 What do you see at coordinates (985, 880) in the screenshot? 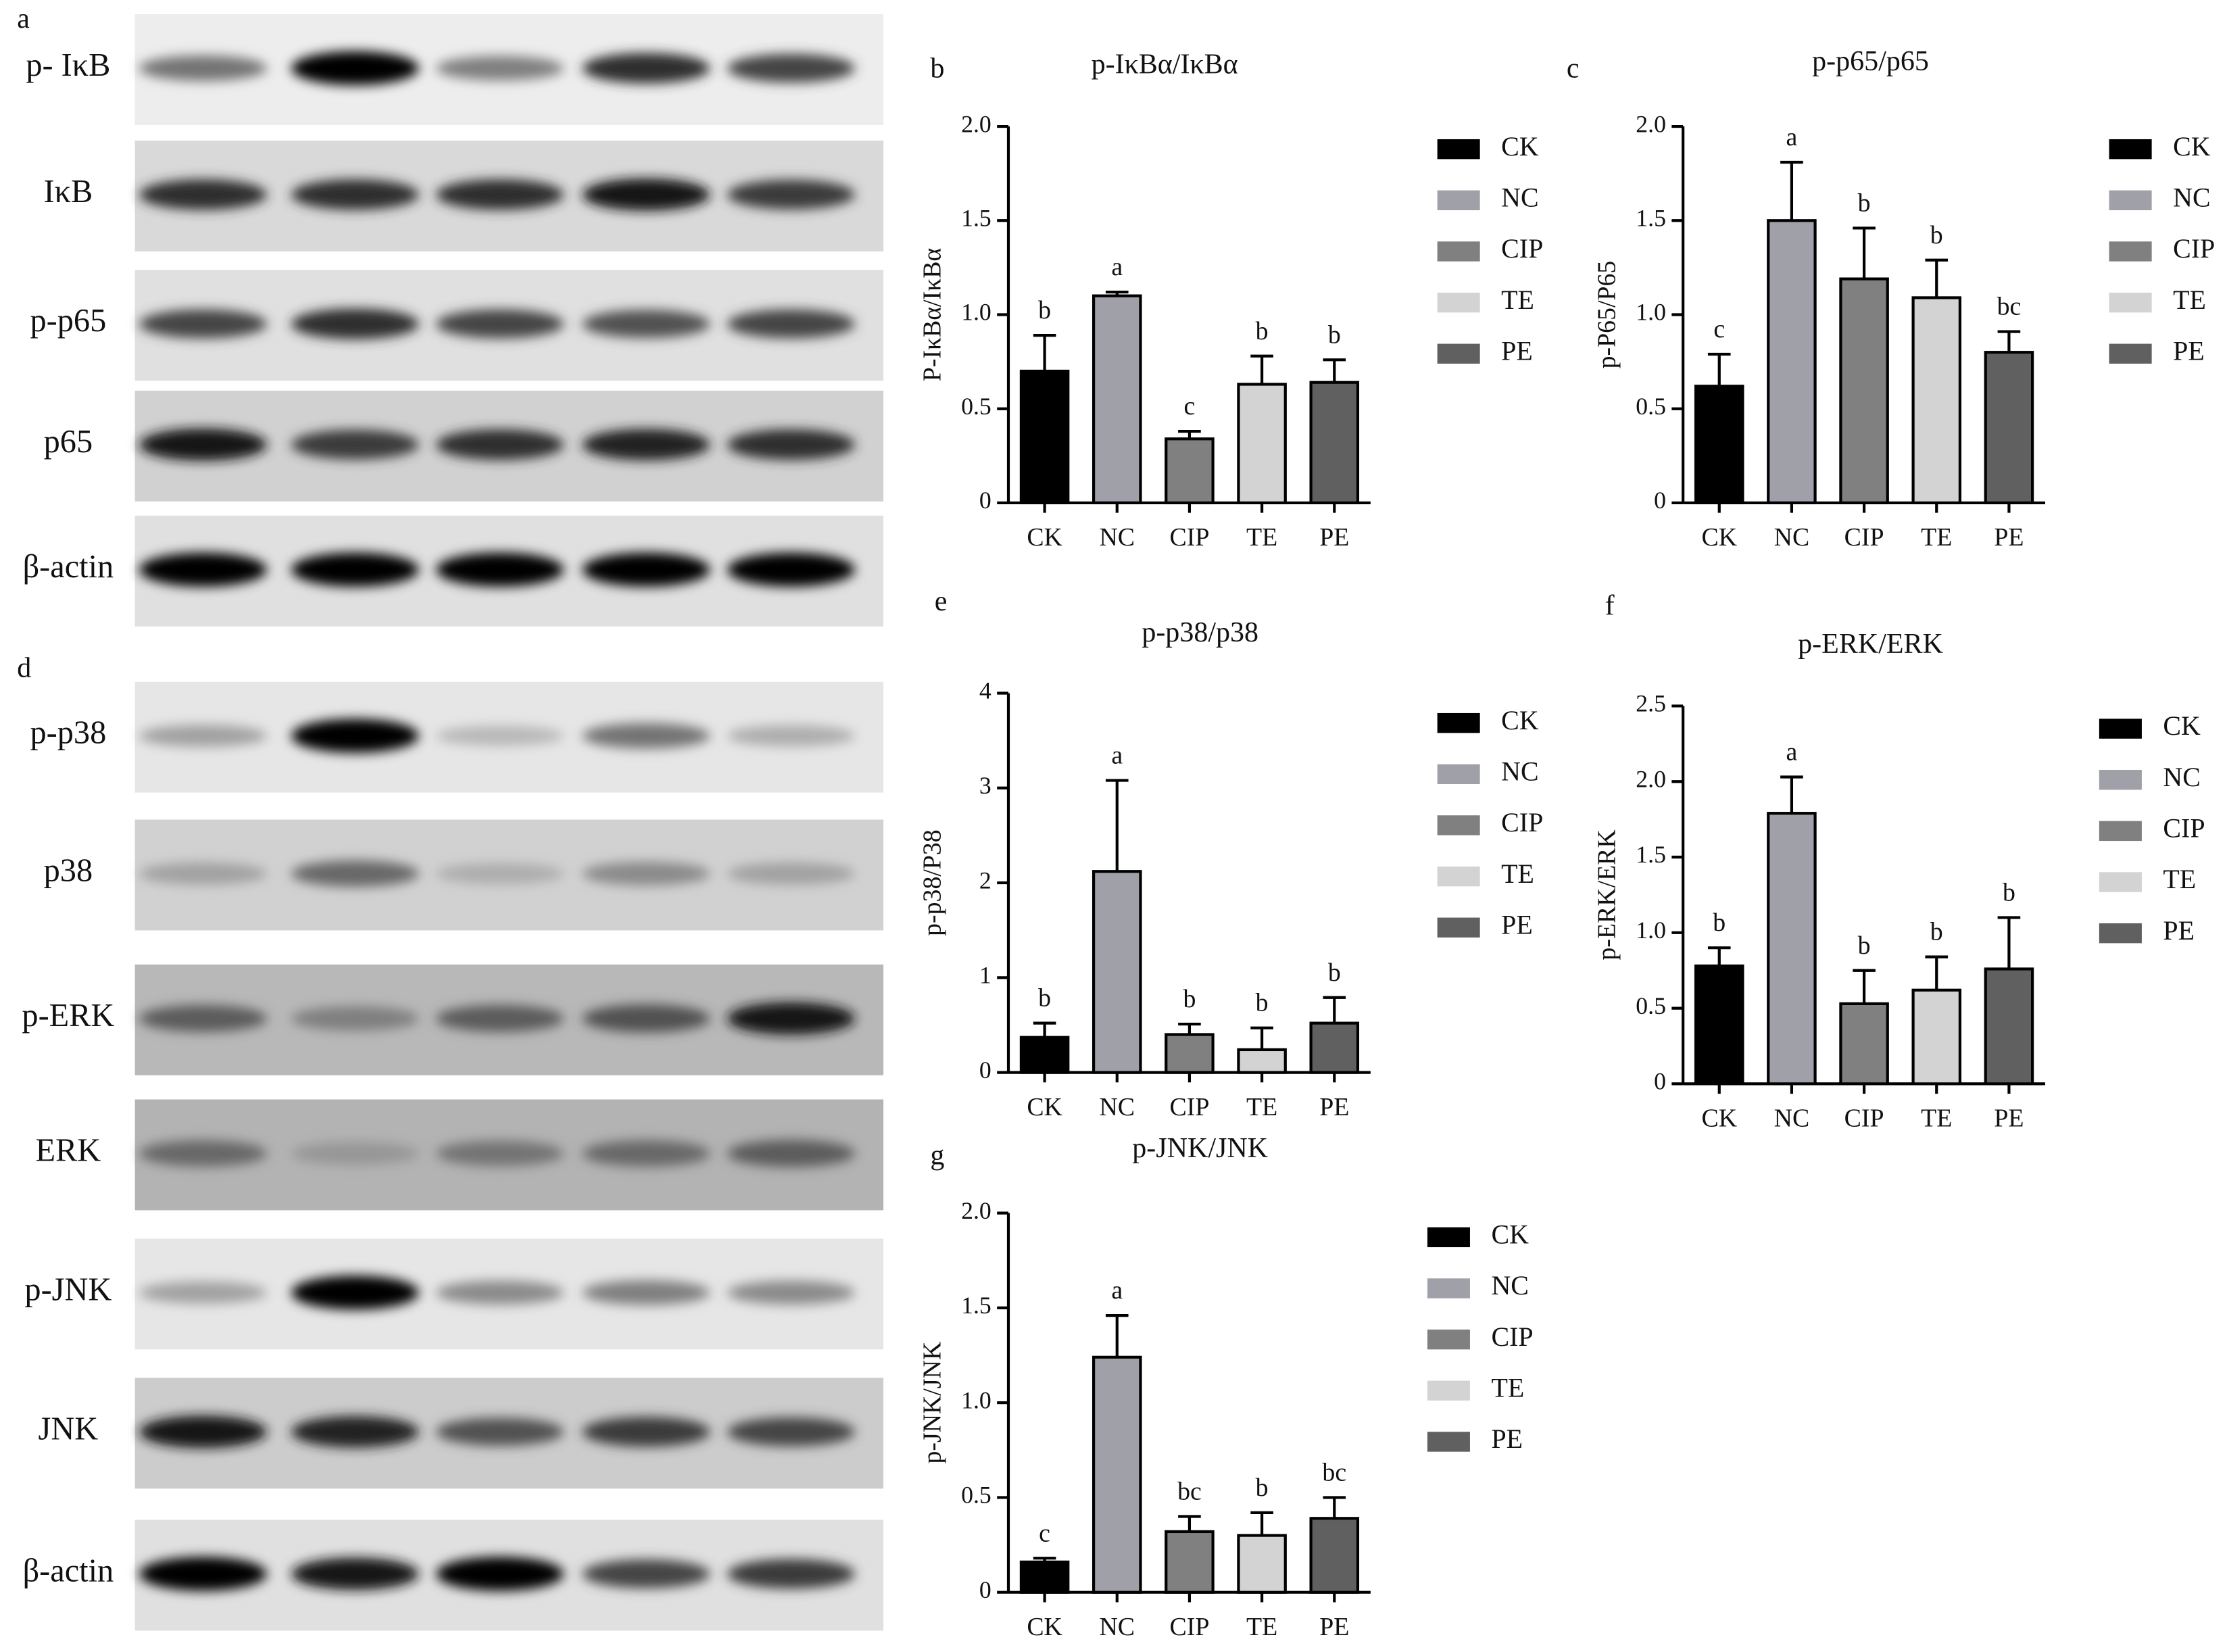
I see `y-tick-label: 2` at bounding box center [985, 880].